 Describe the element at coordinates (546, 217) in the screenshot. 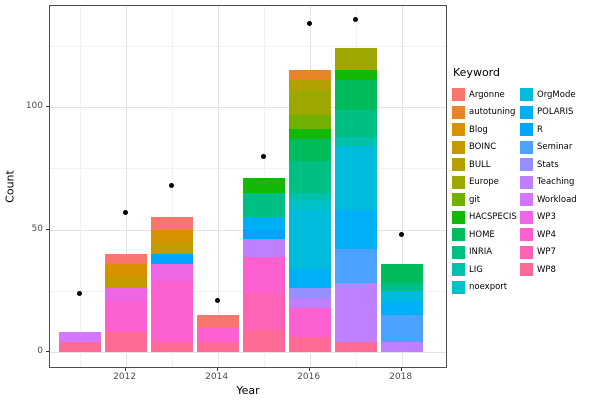

I see `legend-label: WP3` at that location.